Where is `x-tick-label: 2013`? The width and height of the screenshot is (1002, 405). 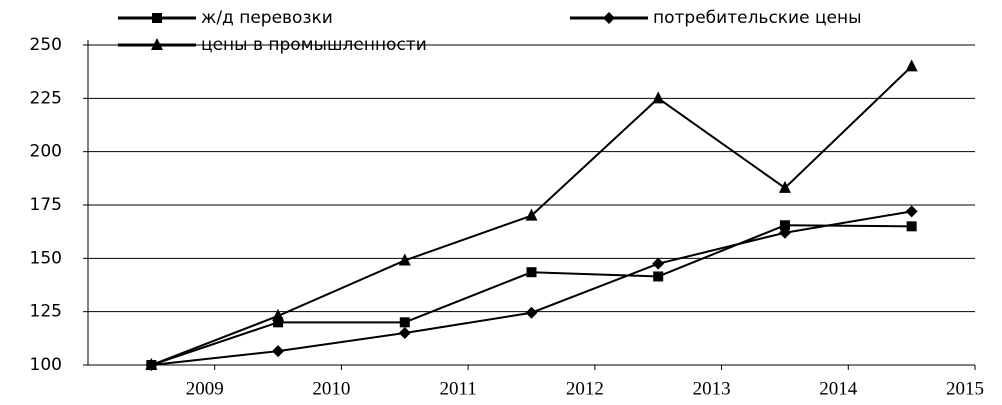 x-tick-label: 2013 is located at coordinates (712, 388).